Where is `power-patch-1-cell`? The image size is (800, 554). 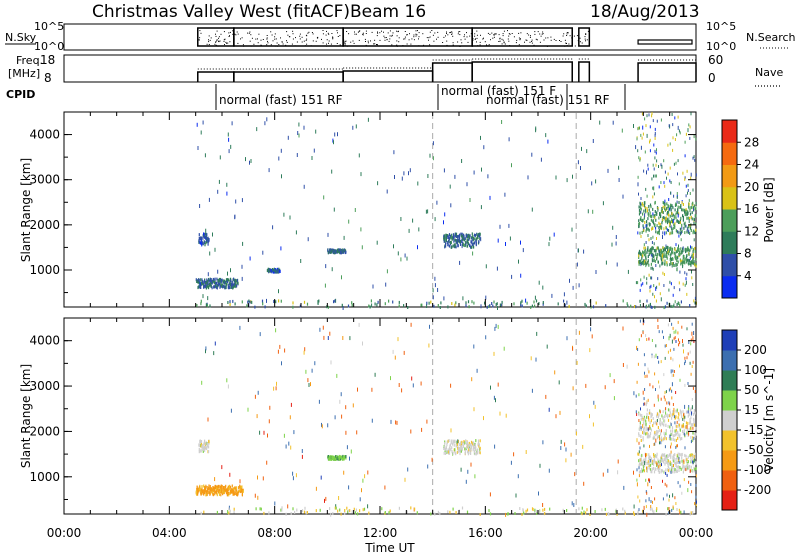
power-patch-1-cell is located at coordinates (205, 245).